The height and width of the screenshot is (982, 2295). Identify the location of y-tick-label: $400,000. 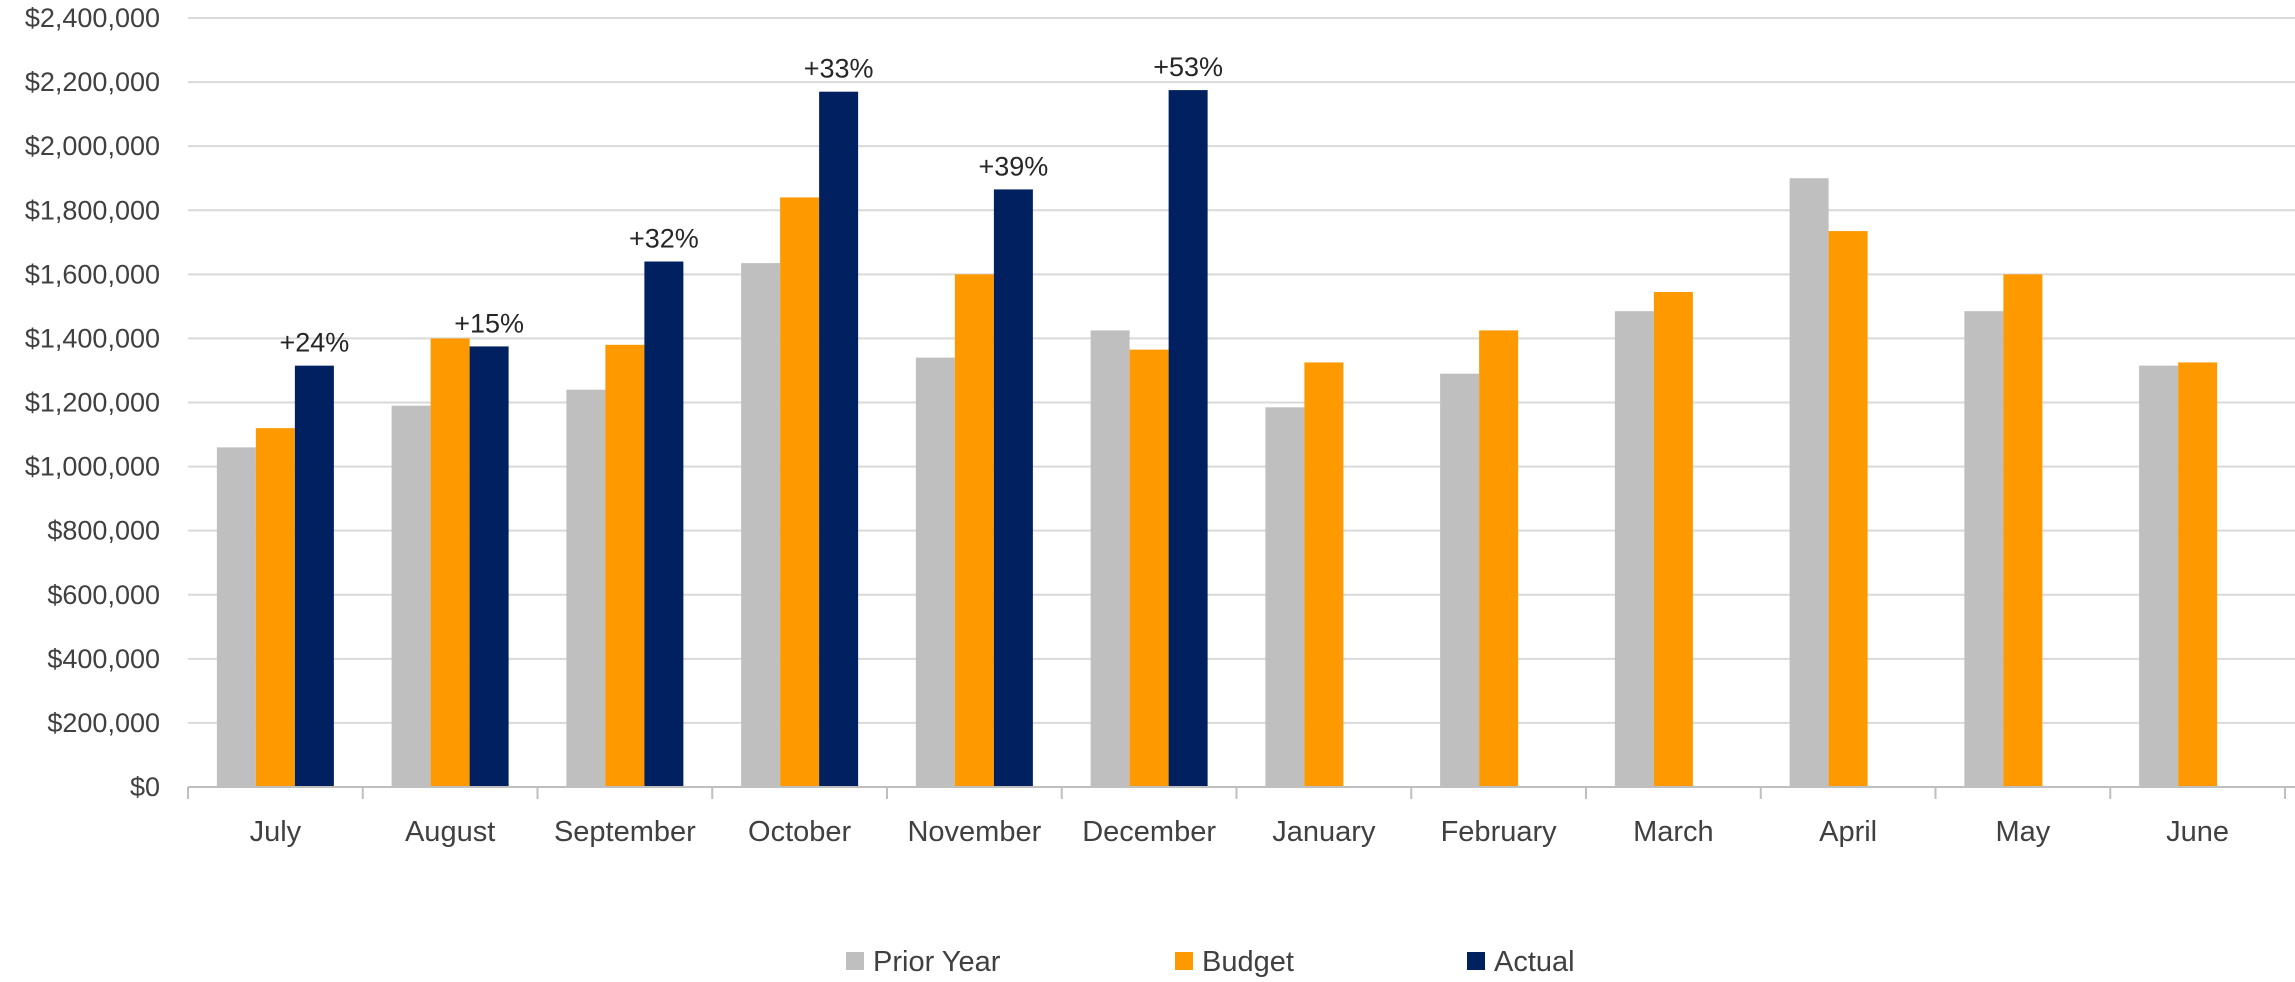
(103, 659).